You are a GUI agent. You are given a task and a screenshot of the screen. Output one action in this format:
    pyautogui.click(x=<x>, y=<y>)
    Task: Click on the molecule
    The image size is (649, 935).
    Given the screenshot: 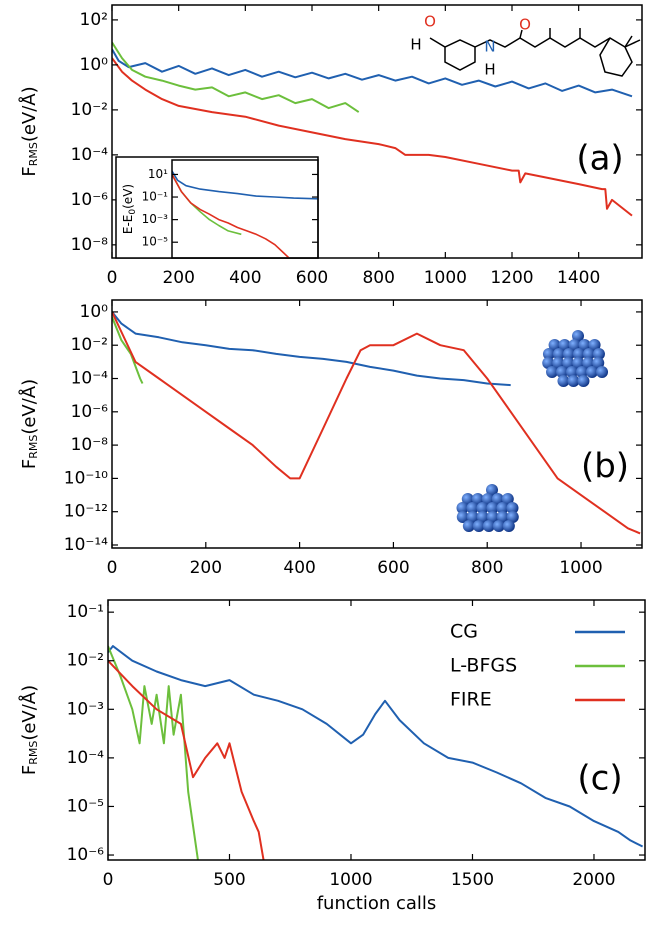 What is the action you would take?
    pyautogui.click(x=535, y=52)
    